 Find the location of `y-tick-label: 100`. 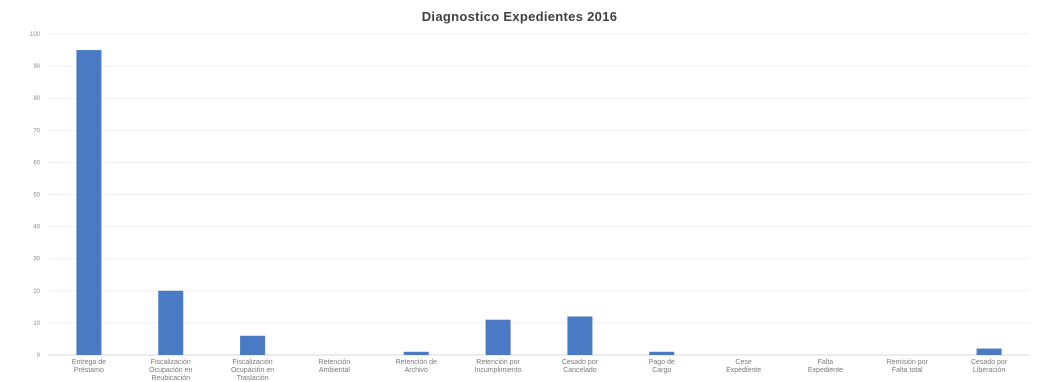

y-tick-label: 100 is located at coordinates (35, 35).